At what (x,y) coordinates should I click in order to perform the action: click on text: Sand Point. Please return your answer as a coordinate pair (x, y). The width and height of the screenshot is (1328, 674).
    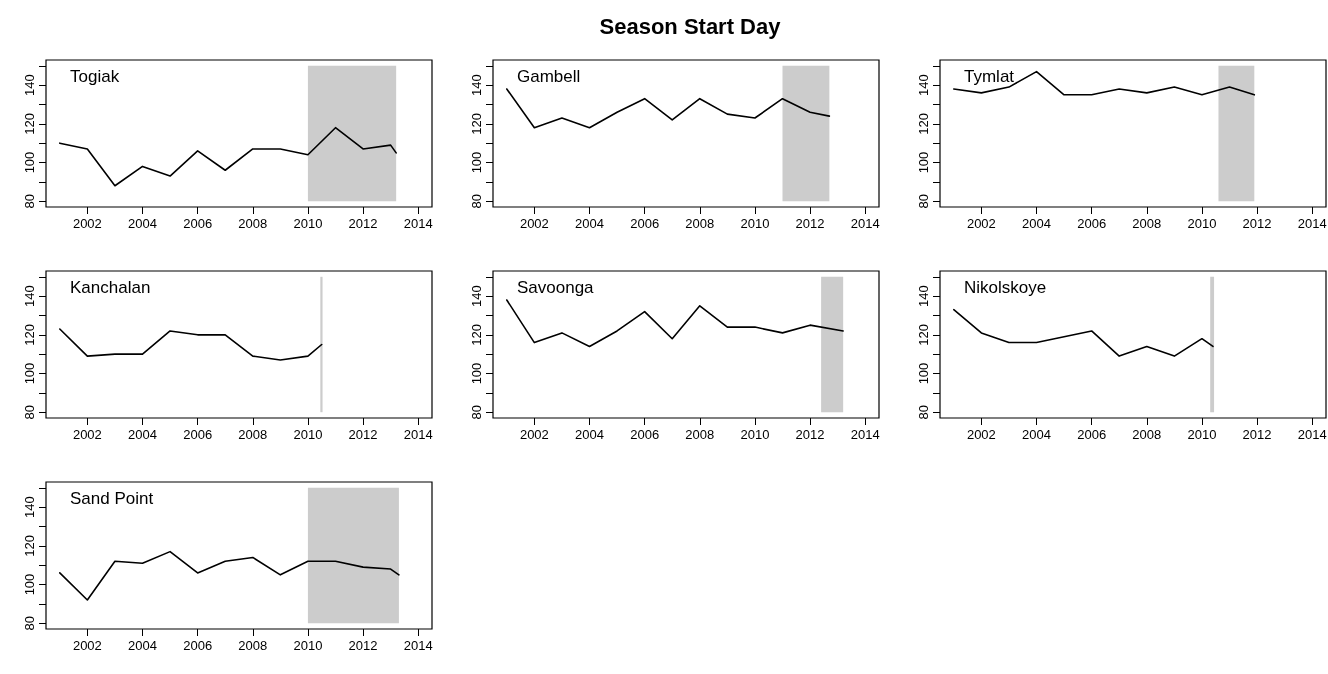
    Looking at the image, I should click on (112, 498).